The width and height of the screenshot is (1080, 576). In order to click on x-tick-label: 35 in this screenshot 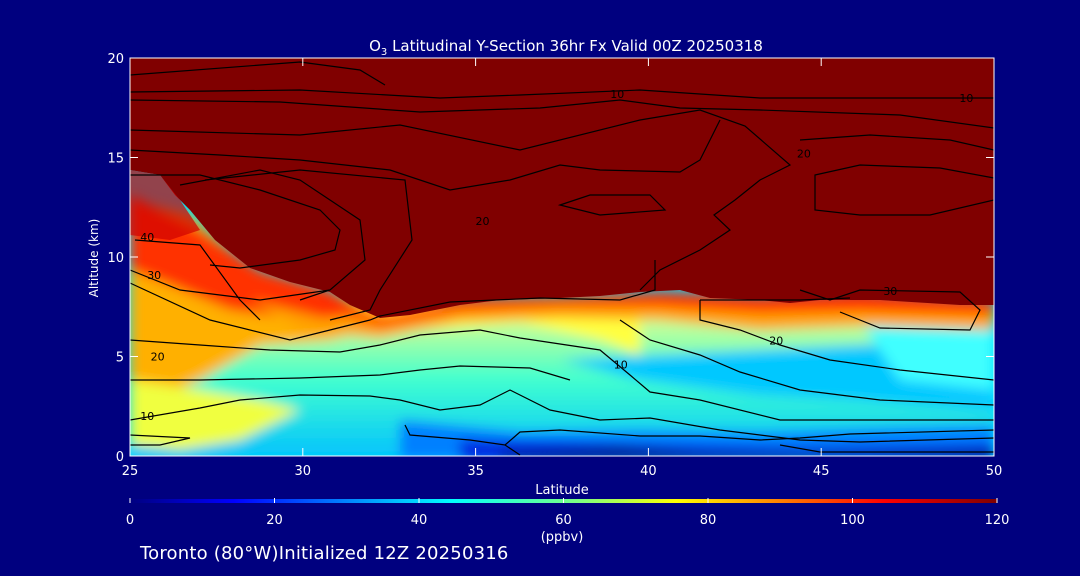, I will do `click(475, 471)`.